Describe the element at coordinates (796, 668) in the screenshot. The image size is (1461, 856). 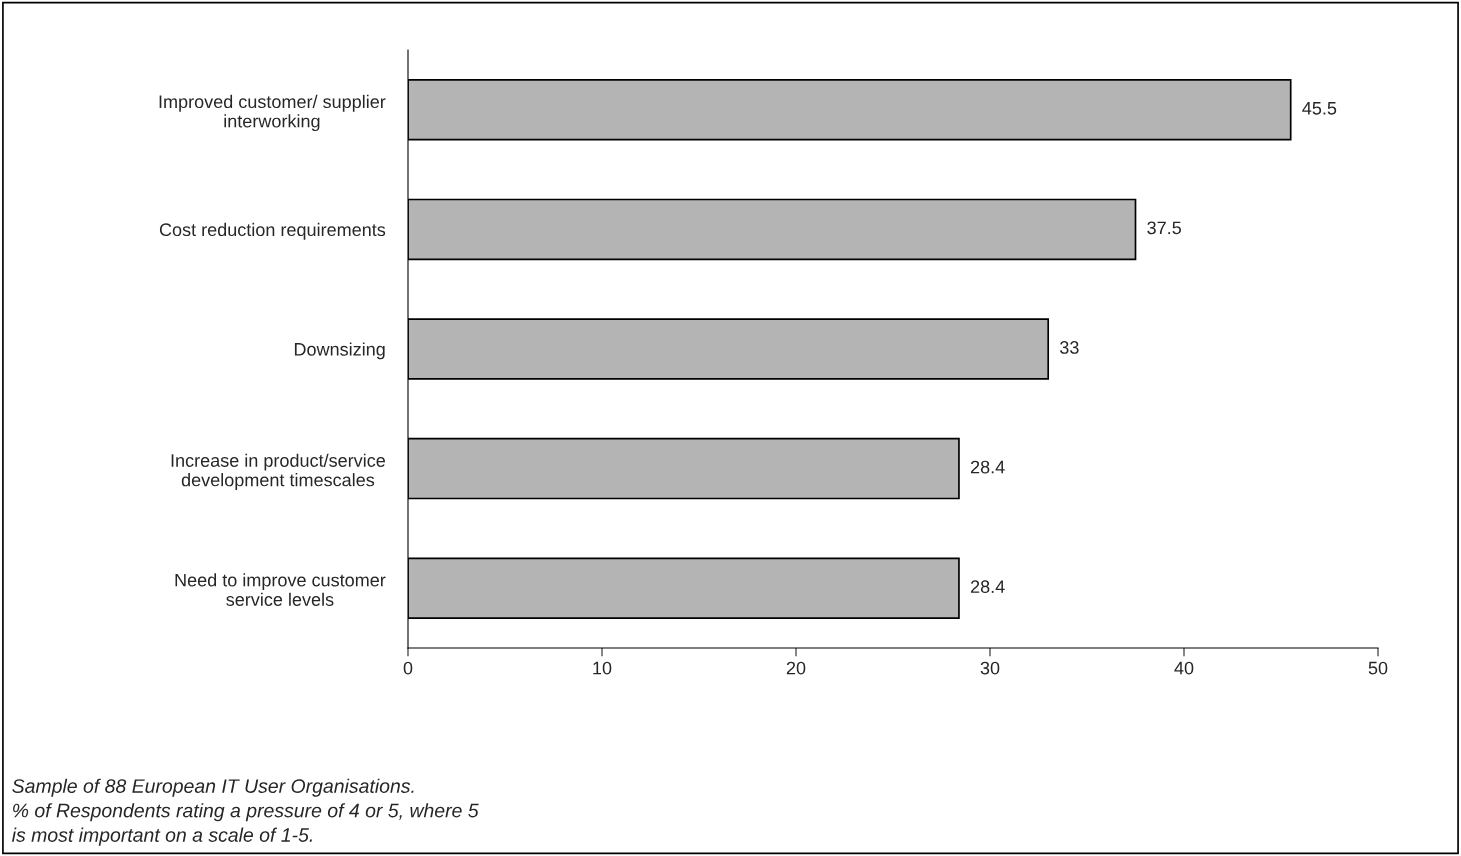
I see `x-tick-label: 20` at that location.